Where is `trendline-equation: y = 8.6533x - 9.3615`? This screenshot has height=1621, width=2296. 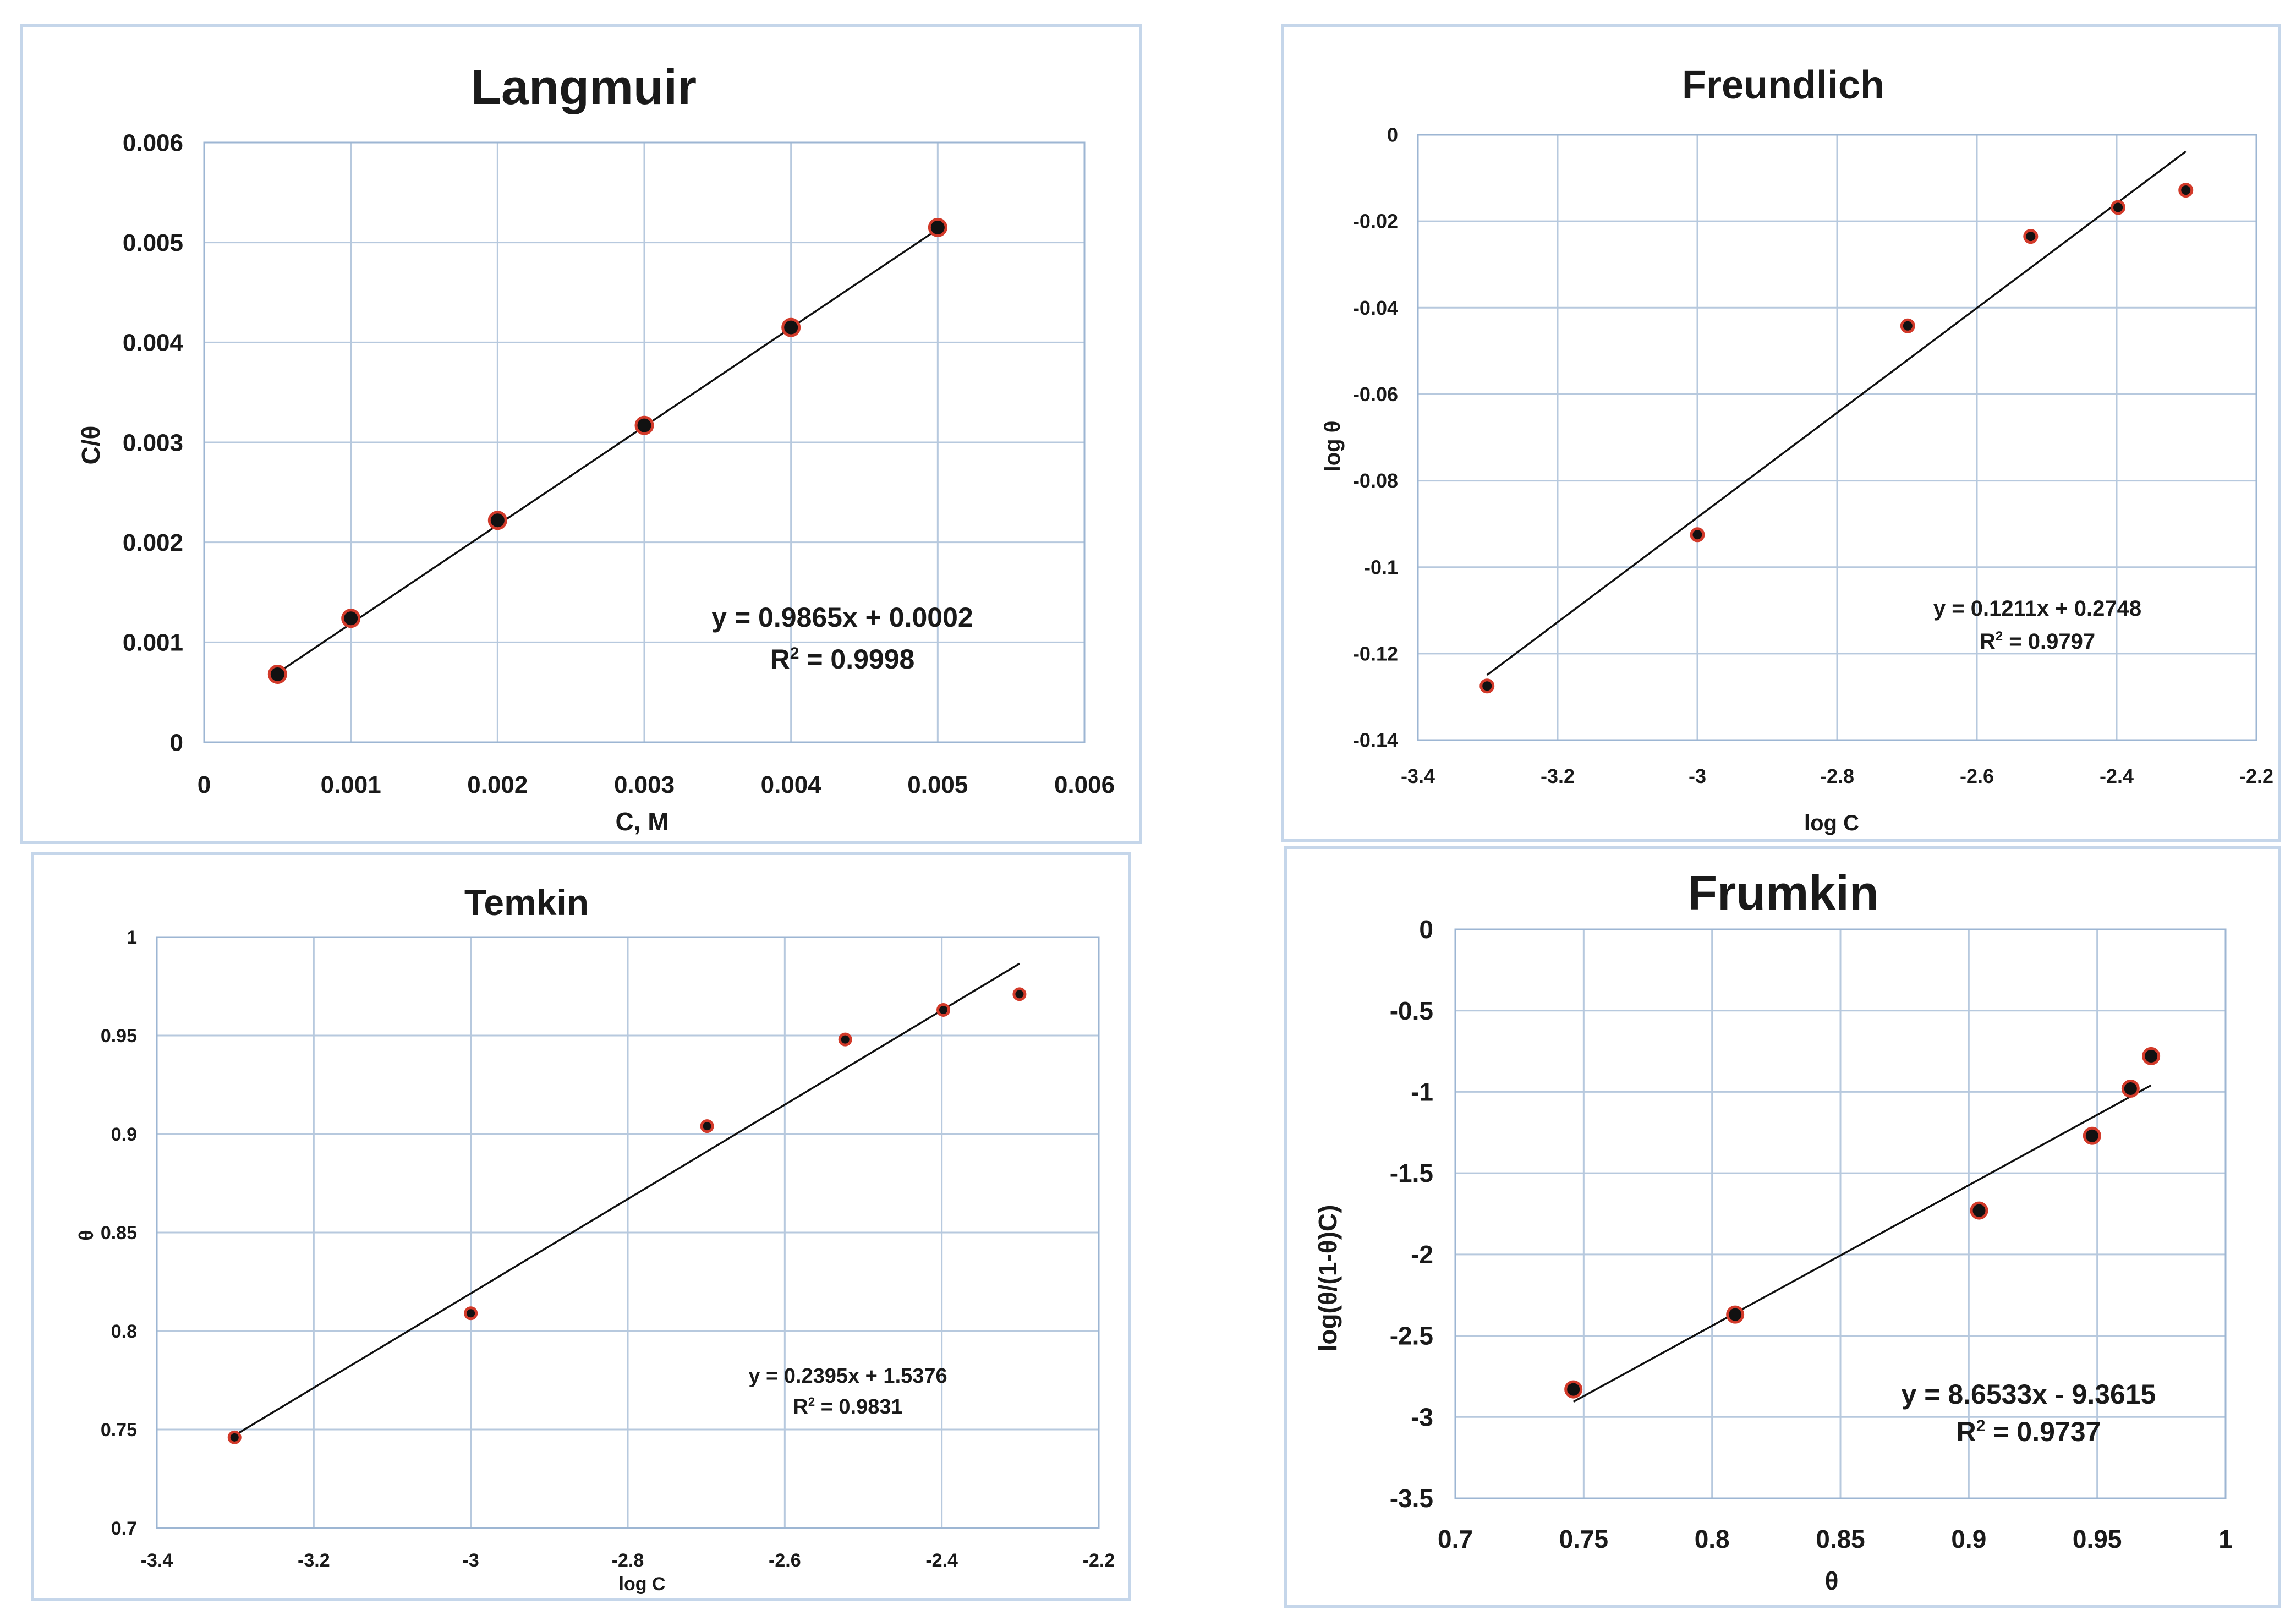 trendline-equation: y = 8.6533x - 9.3615 is located at coordinates (2029, 1394).